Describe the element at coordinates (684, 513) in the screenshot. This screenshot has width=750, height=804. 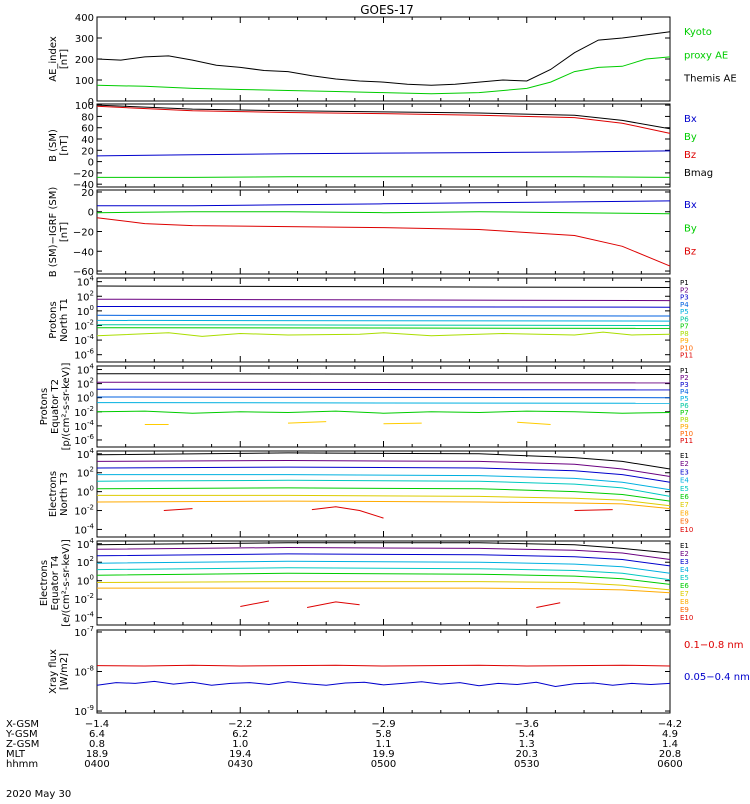
I see `legend-entry: E8` at that location.